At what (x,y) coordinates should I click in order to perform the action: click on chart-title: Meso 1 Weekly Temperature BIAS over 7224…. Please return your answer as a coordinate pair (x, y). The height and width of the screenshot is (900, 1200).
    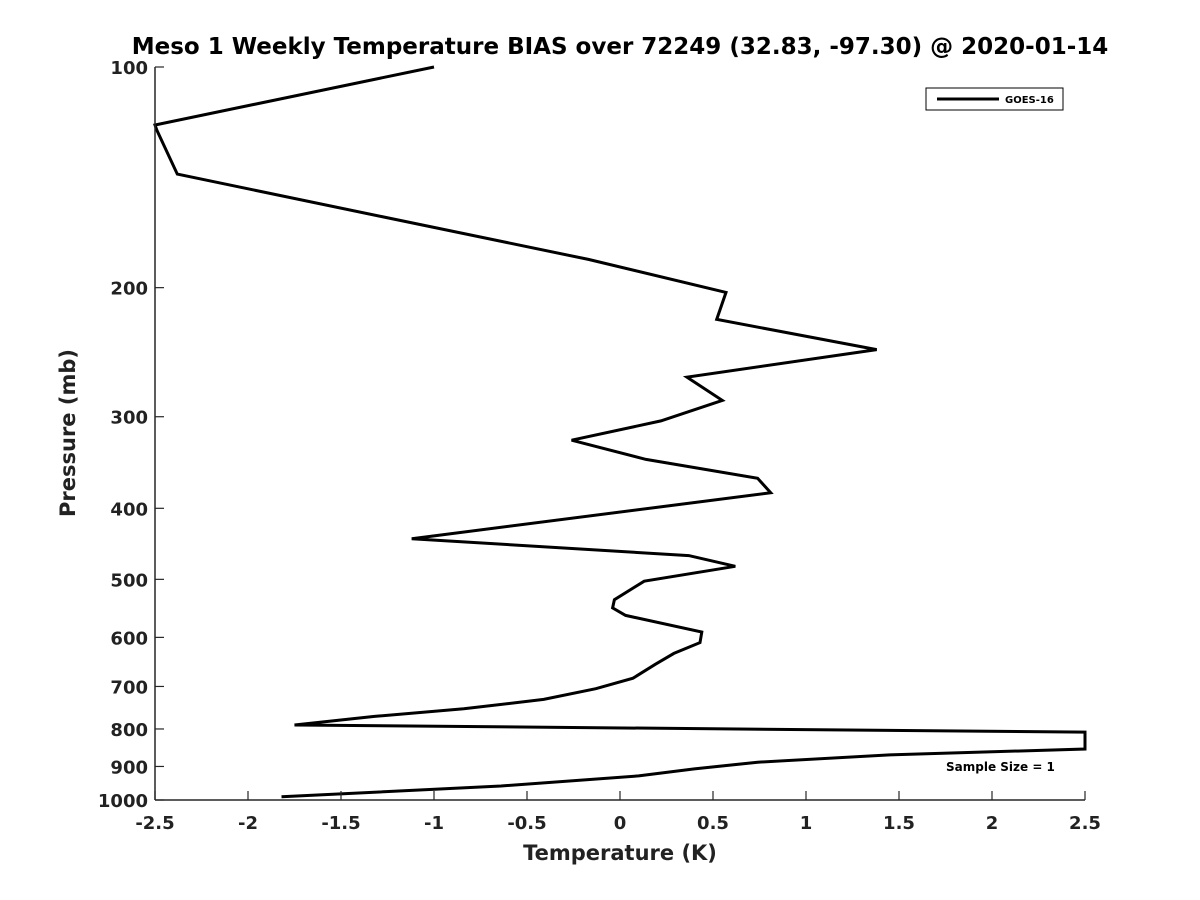
    Looking at the image, I should click on (620, 47).